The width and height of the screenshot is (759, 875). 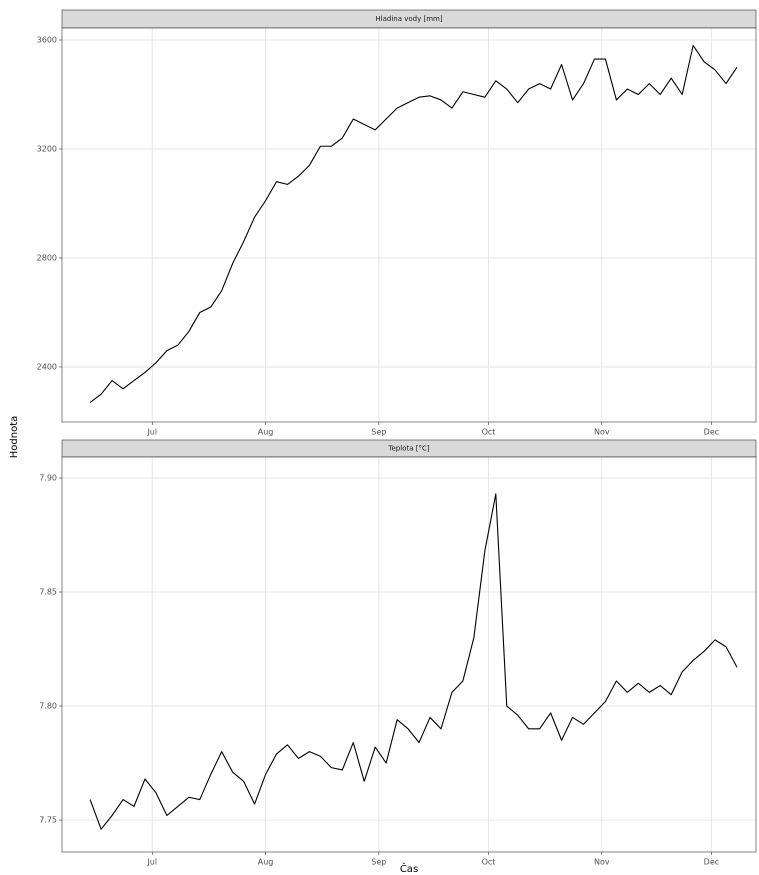 I want to click on x-axis-title: Čas, so click(x=409, y=868).